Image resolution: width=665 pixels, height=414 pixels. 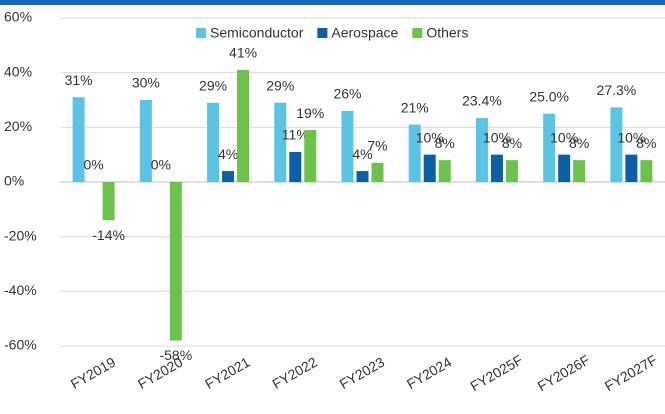 I want to click on x-tick-label: FY2019, so click(x=93, y=373).